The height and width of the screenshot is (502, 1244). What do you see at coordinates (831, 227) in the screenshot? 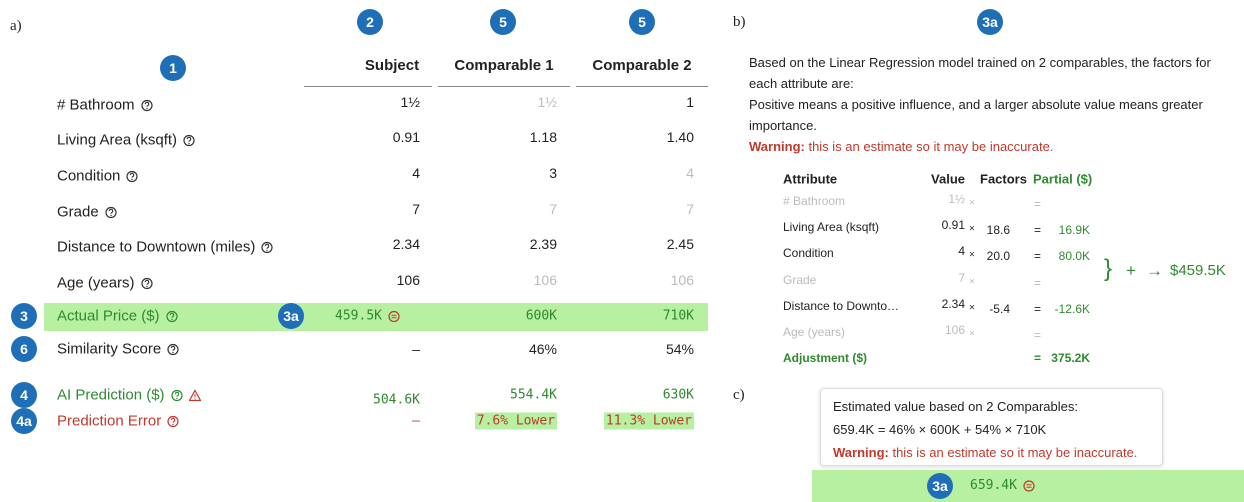
I see `attribute: Living Area (ksqft)` at bounding box center [831, 227].